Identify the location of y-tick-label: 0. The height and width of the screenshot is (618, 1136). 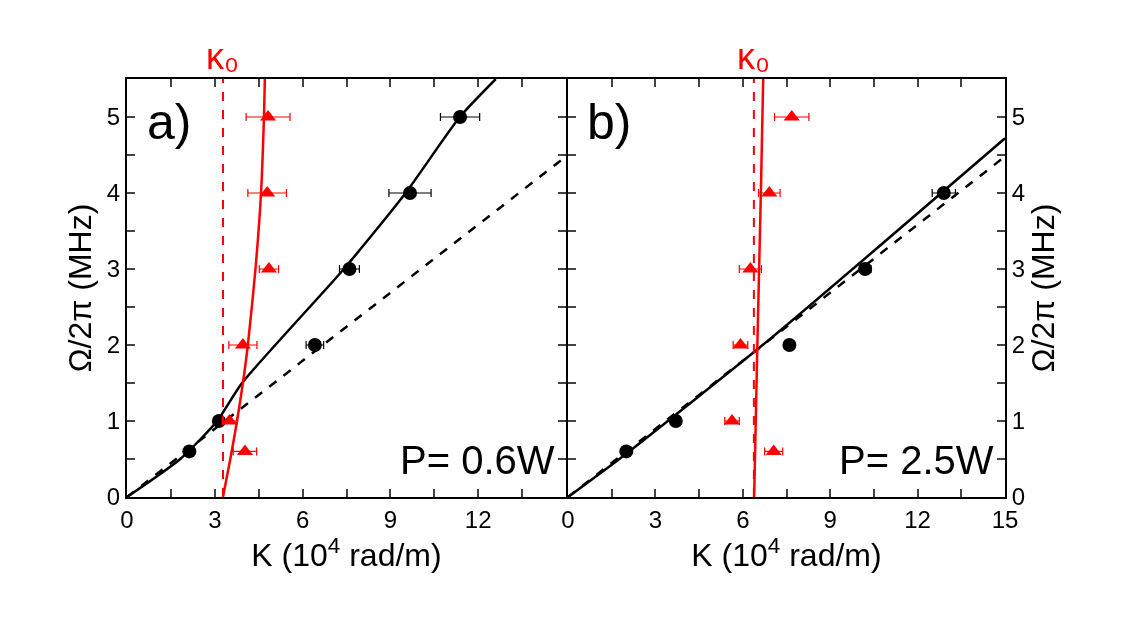
(113, 497).